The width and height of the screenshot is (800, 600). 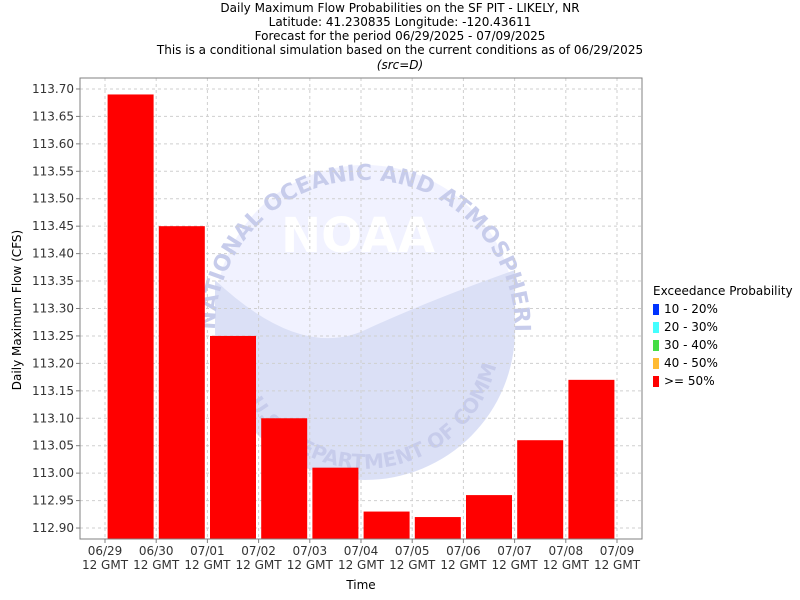 What do you see at coordinates (412, 551) in the screenshot?
I see `x-tick-label-date: 07/05` at bounding box center [412, 551].